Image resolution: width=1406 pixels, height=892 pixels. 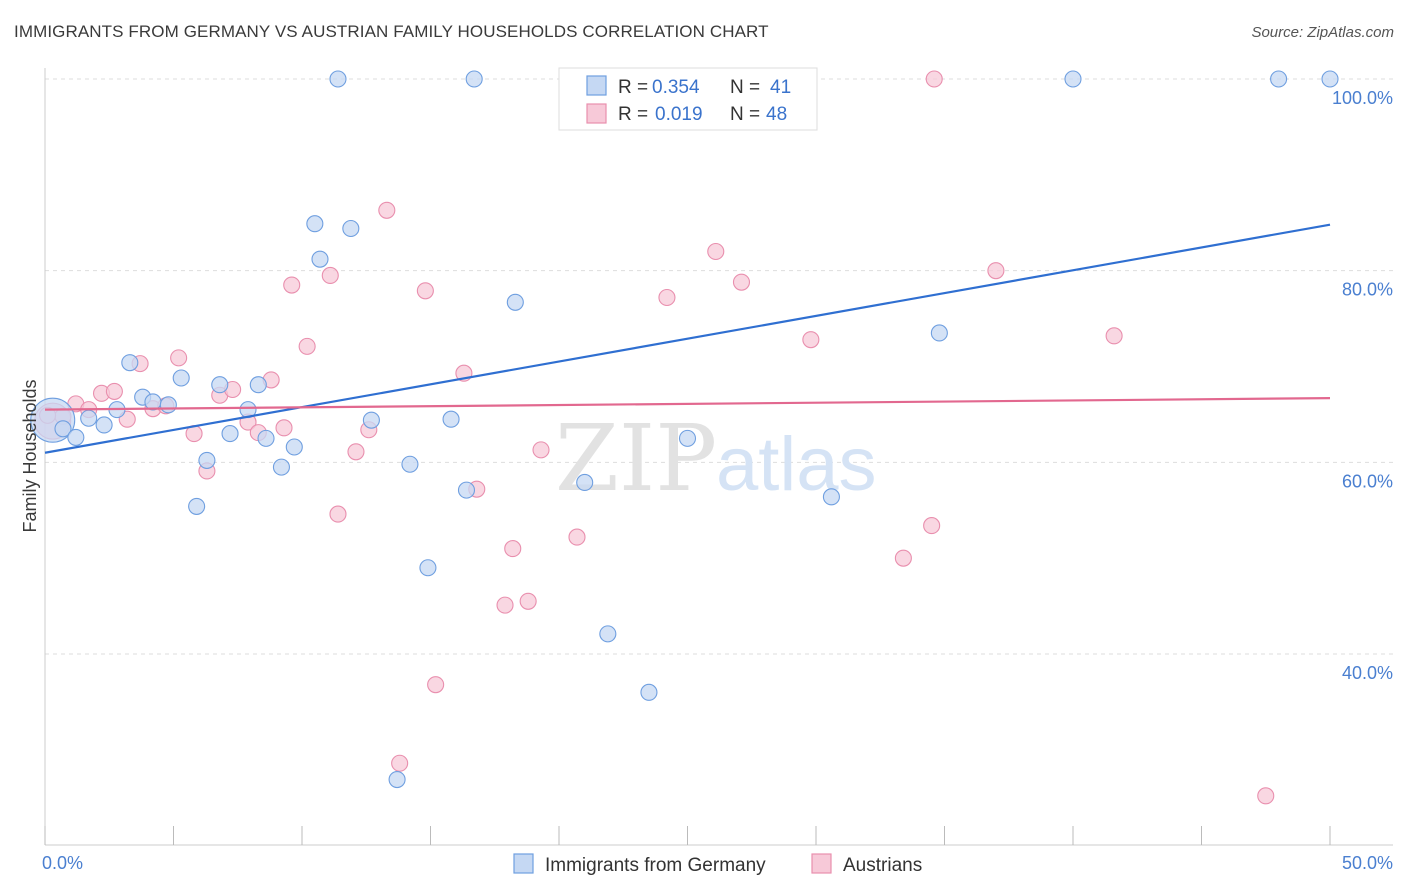 I want to click on legend-swatch-germany, so click(x=596, y=85).